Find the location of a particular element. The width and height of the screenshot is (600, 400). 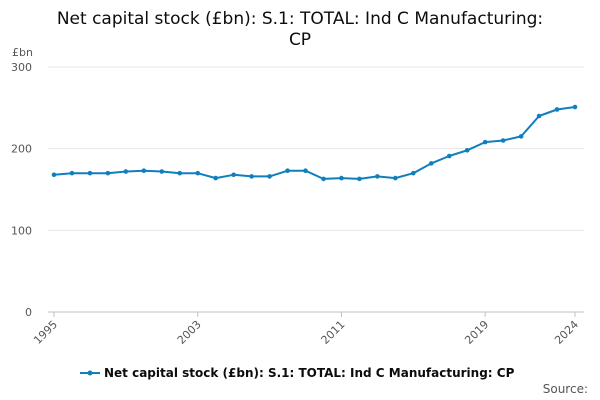

x-tick-label: 2011 is located at coordinates (333, 332).